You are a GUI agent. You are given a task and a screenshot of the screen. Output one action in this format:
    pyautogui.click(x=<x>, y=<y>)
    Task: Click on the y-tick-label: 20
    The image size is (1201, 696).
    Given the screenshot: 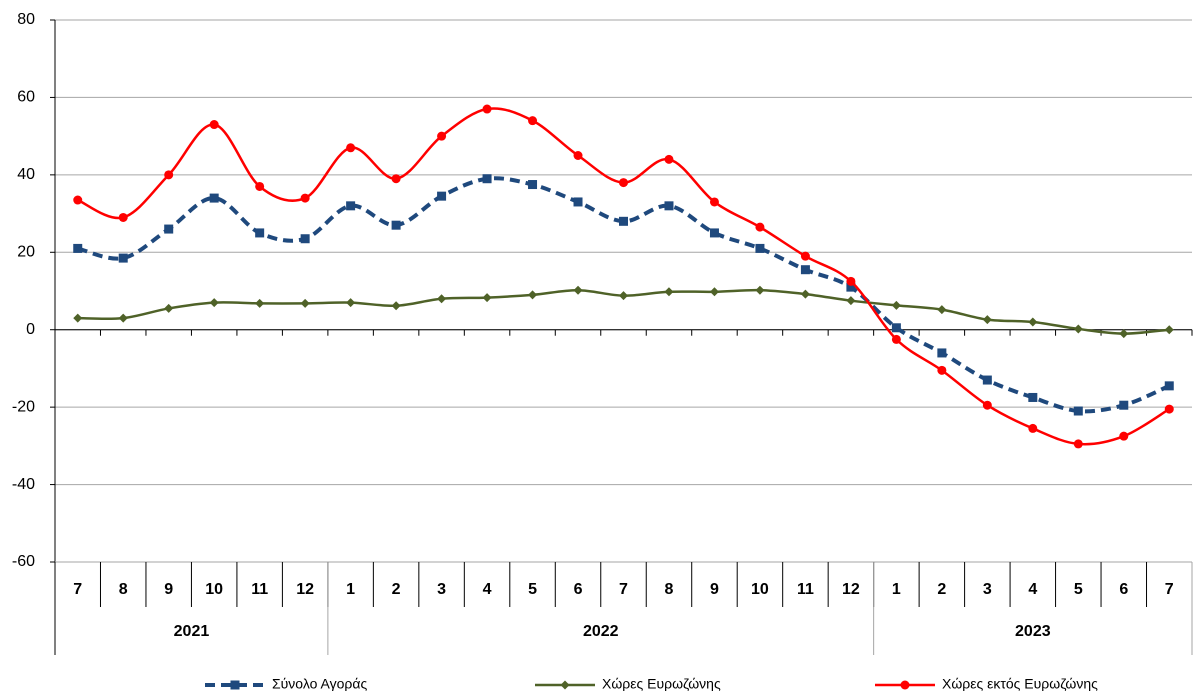 What is the action you would take?
    pyautogui.click(x=26, y=252)
    